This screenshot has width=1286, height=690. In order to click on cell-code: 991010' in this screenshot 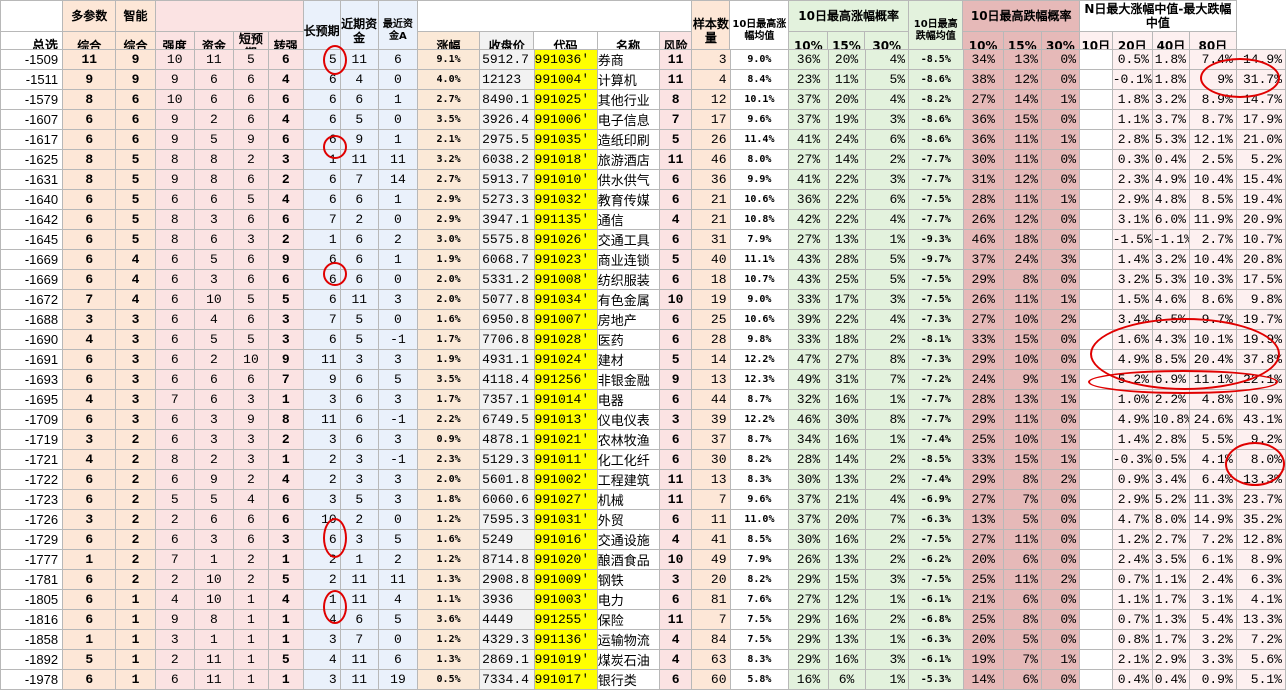, I will do `click(565, 179)`.